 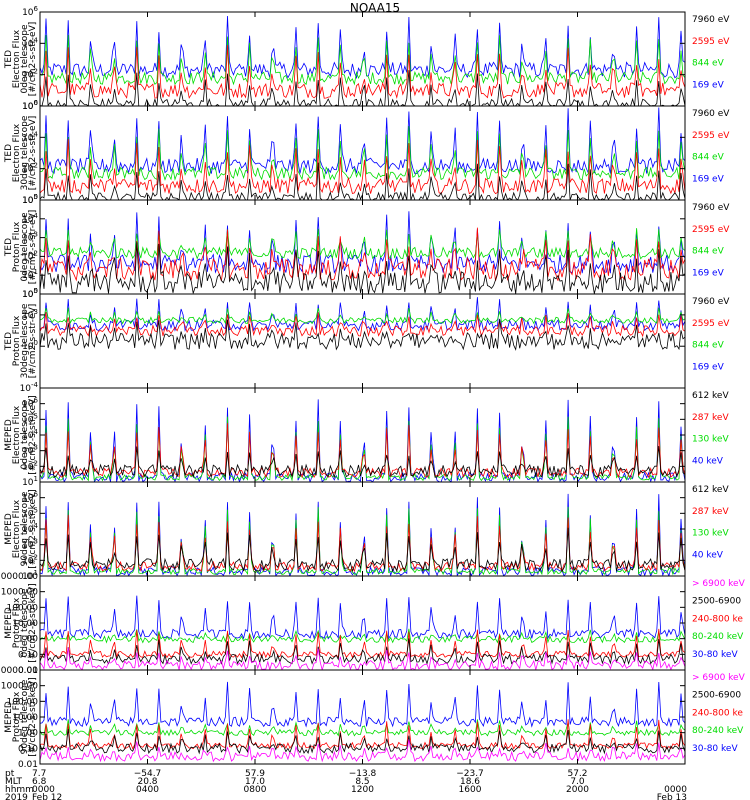 What do you see at coordinates (718, 731) in the screenshot?
I see `legend-entry: 80-240 keV` at bounding box center [718, 731].